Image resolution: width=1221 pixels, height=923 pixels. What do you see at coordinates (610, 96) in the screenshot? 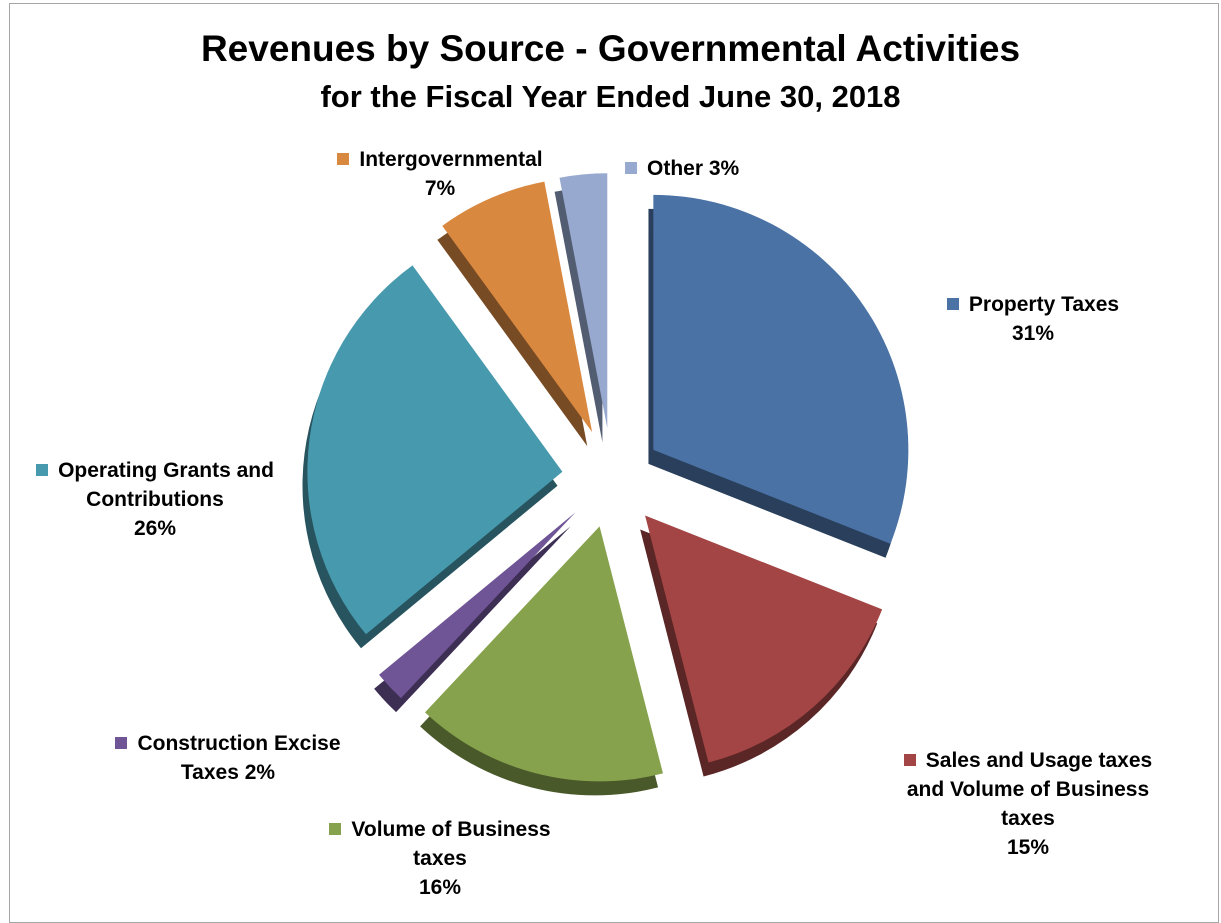
I see `chart-subtitle: for the Fiscal Year Ended June 30, 2018` at bounding box center [610, 96].